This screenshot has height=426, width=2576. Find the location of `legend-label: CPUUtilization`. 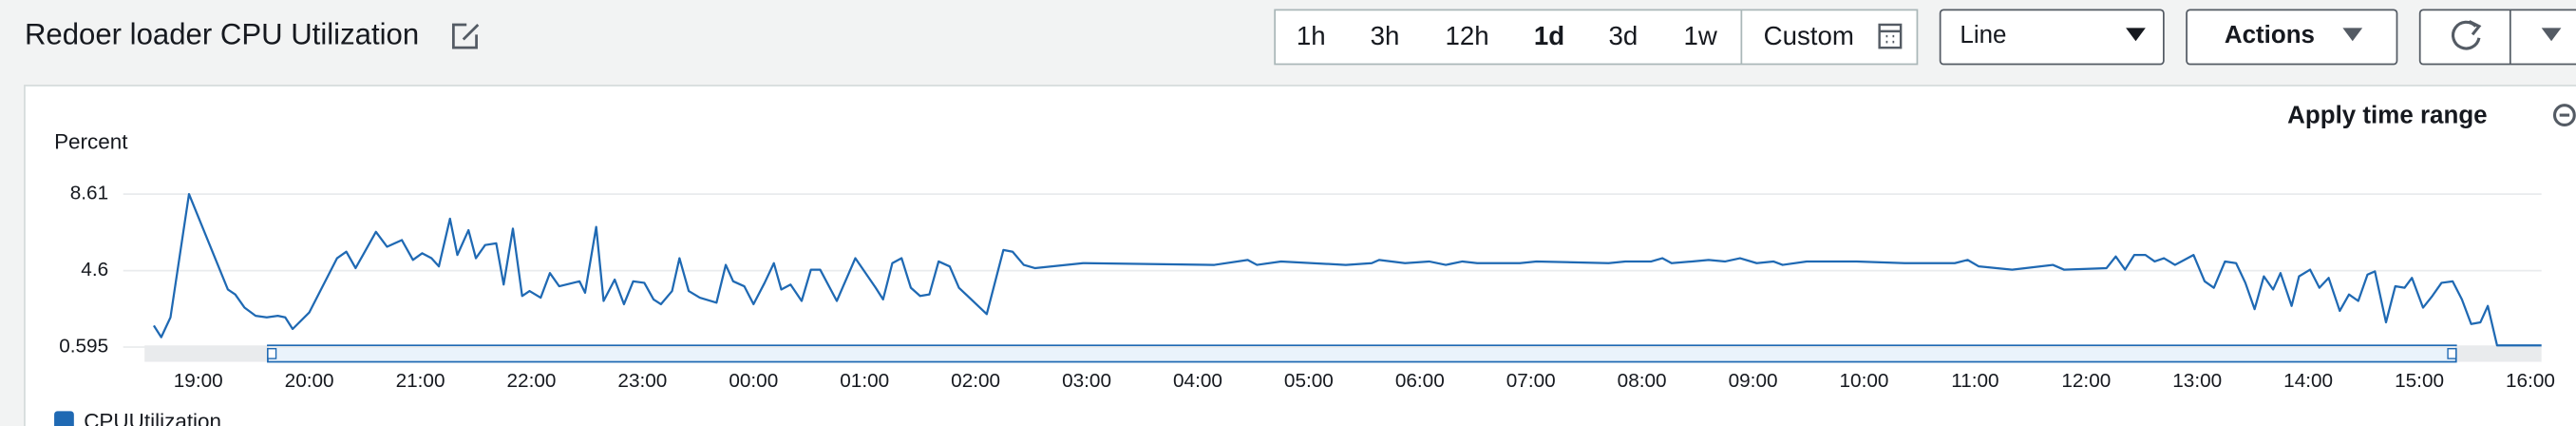

legend-label: CPUUtilization is located at coordinates (152, 417).